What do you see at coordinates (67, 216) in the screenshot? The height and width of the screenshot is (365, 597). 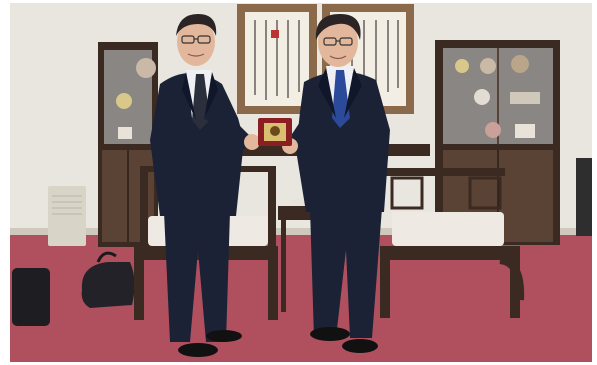 I see `air-purifier` at bounding box center [67, 216].